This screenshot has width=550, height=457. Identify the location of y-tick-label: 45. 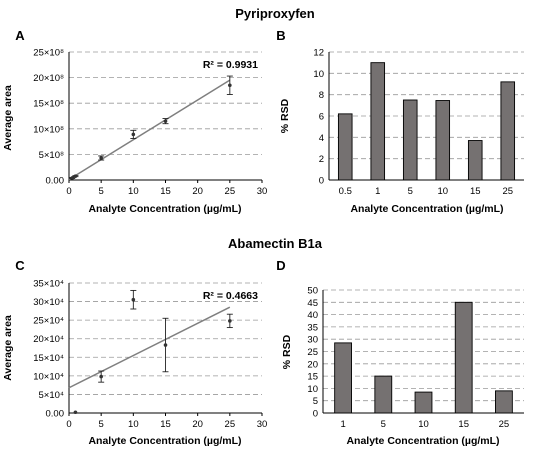
(312, 303).